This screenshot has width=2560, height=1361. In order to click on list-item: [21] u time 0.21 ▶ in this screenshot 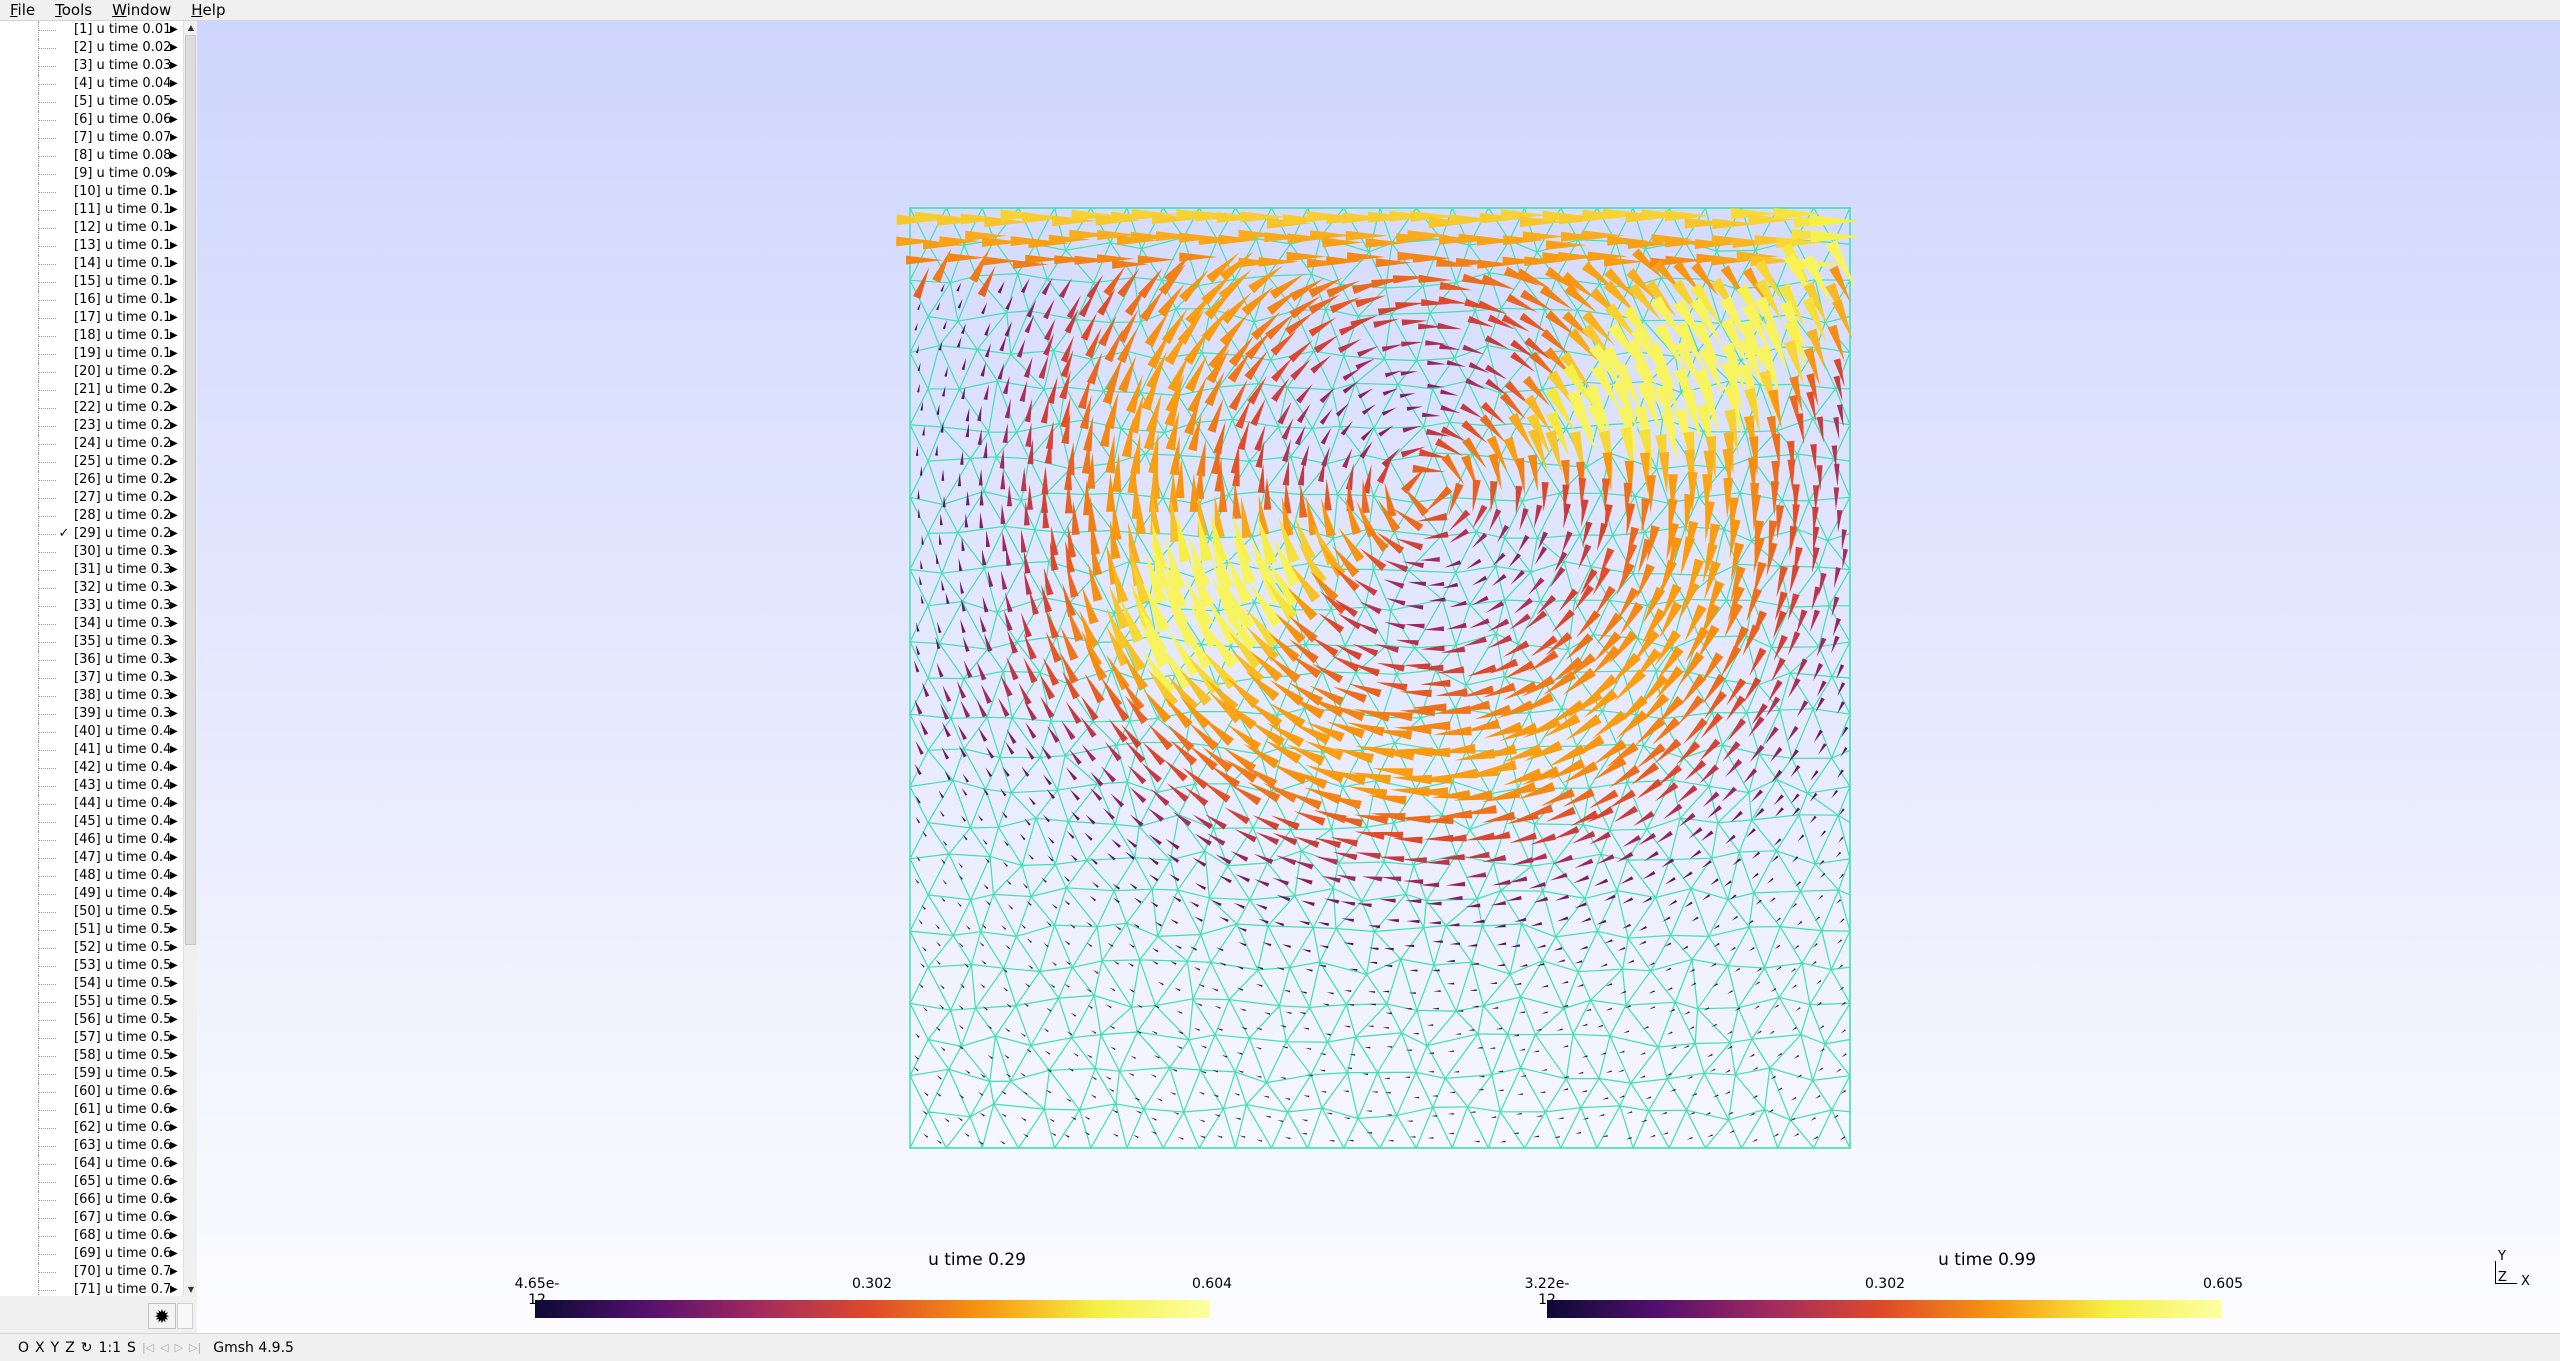, I will do `click(91, 390)`.